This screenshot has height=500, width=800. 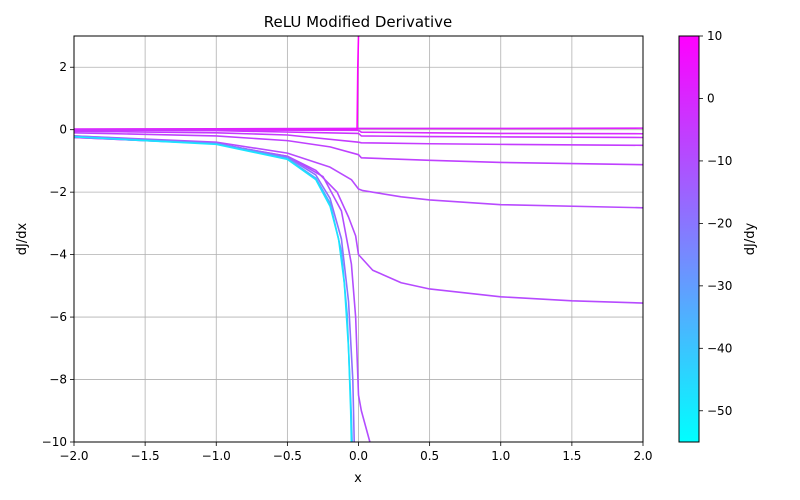 I want to click on x-tick-label: −1.0, so click(x=216, y=456).